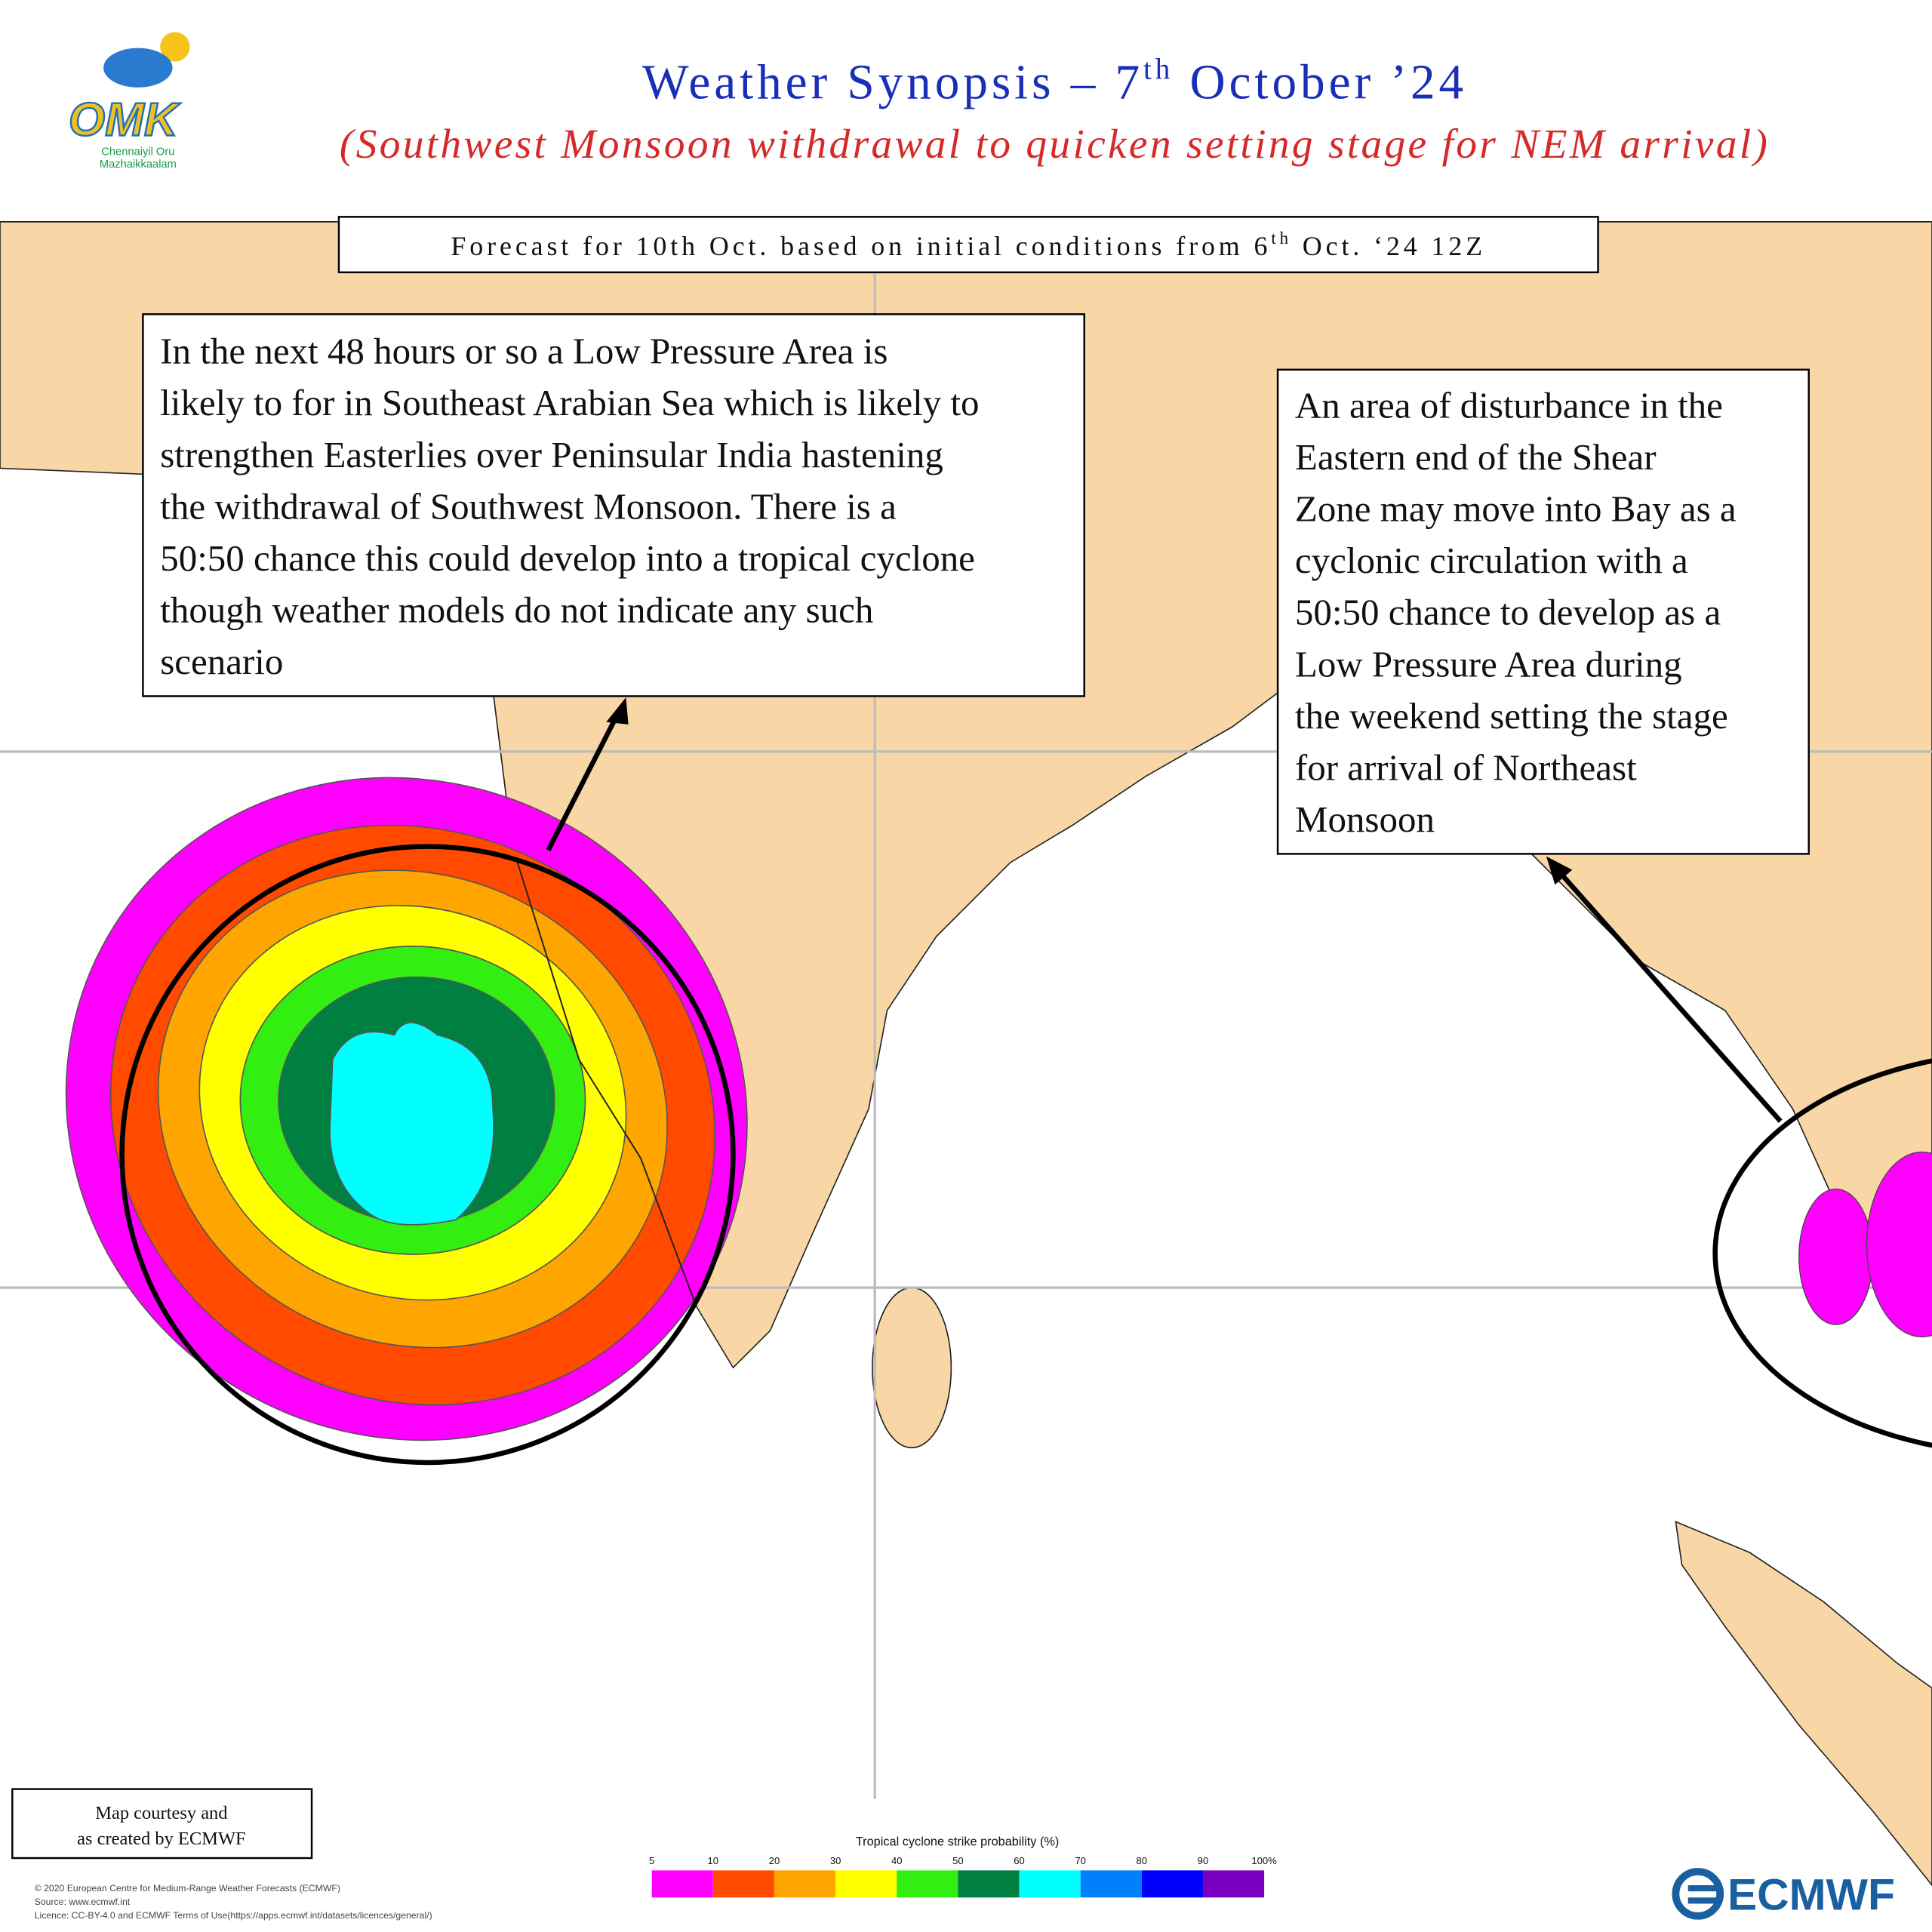 Image resolution: width=1932 pixels, height=1932 pixels. Describe the element at coordinates (958, 1860) in the screenshot. I see `legend-tick: 50` at that location.